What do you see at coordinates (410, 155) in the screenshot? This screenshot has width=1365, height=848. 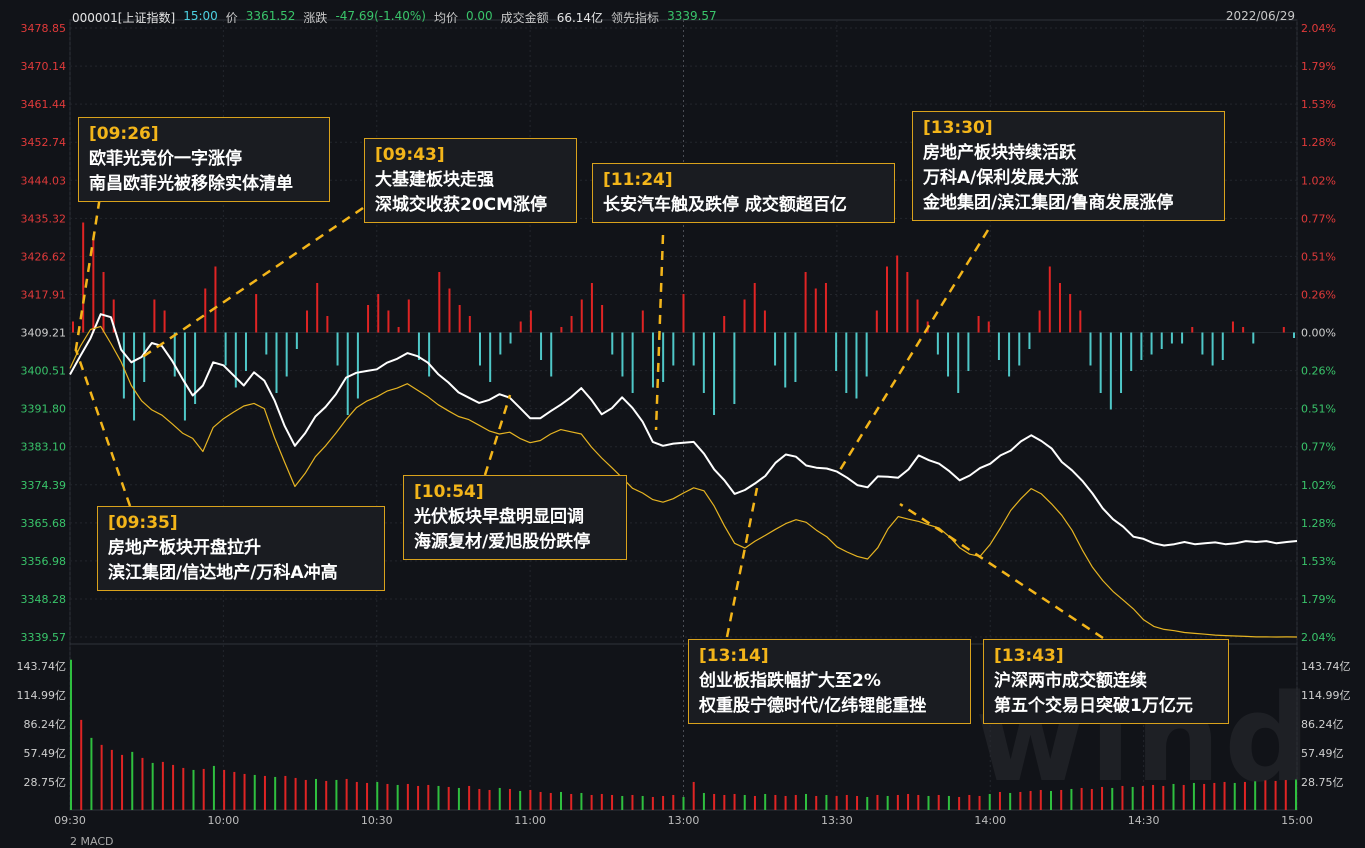 I see `annotation-time: [09:43]` at bounding box center [410, 155].